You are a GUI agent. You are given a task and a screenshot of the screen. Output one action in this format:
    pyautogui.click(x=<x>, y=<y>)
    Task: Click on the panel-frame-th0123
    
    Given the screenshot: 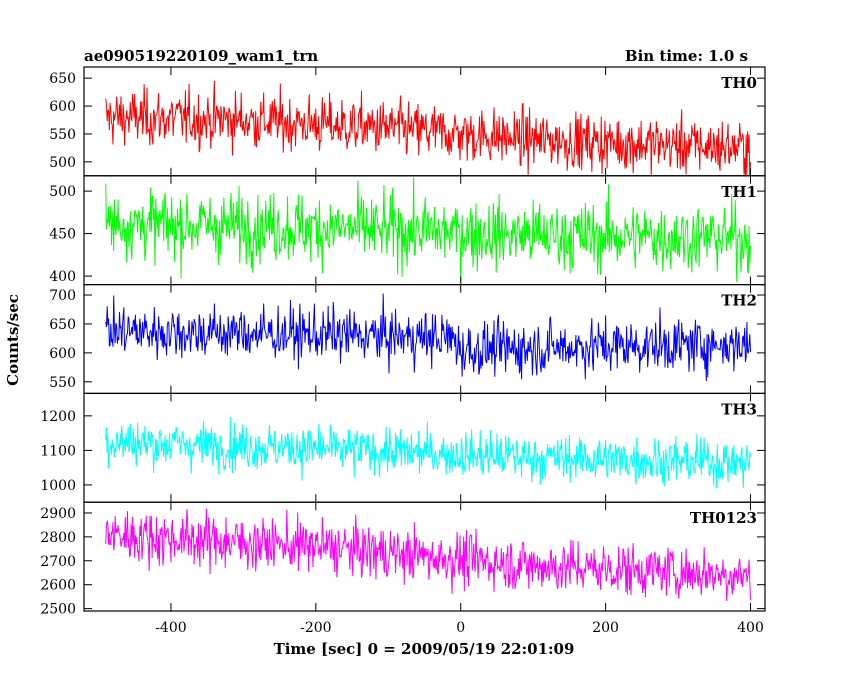 What is the action you would take?
    pyautogui.click(x=424, y=556)
    